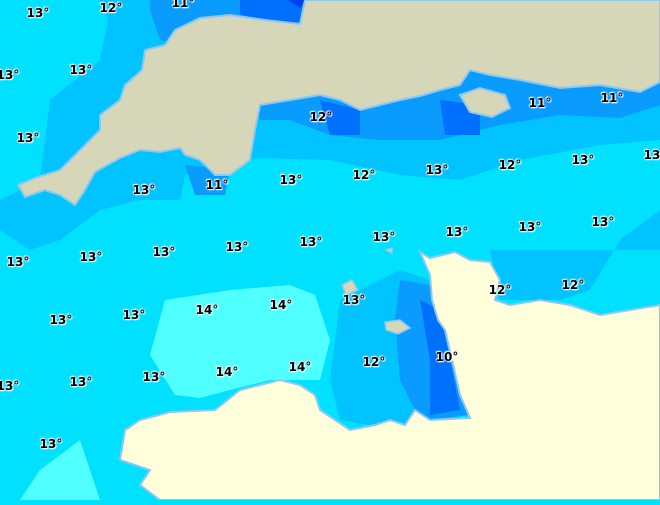 The height and width of the screenshot is (505, 660). Describe the element at coordinates (388, 250) in the screenshot. I see `channel-island-alderney` at that location.